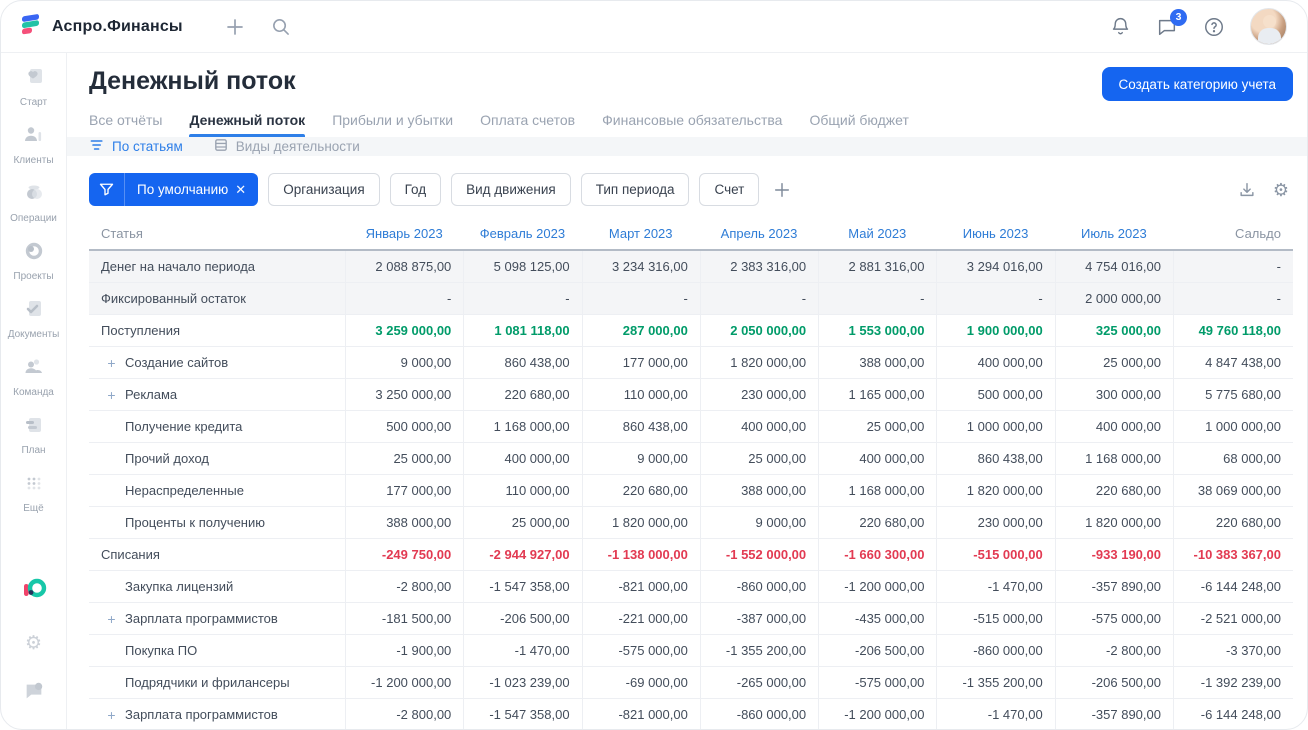 This screenshot has height=730, width=1308. What do you see at coordinates (280, 26) in the screenshot?
I see `search-icon` at bounding box center [280, 26].